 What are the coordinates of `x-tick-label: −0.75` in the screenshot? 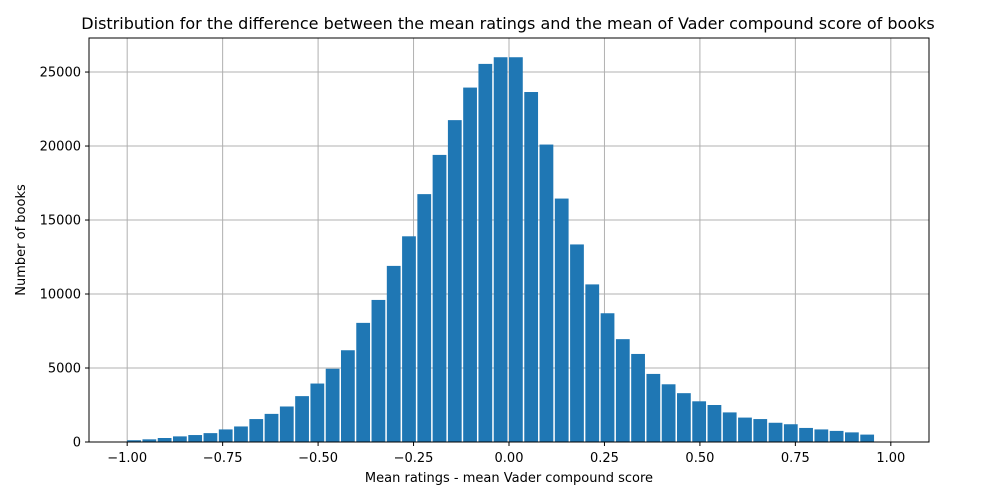 It's located at (223, 458).